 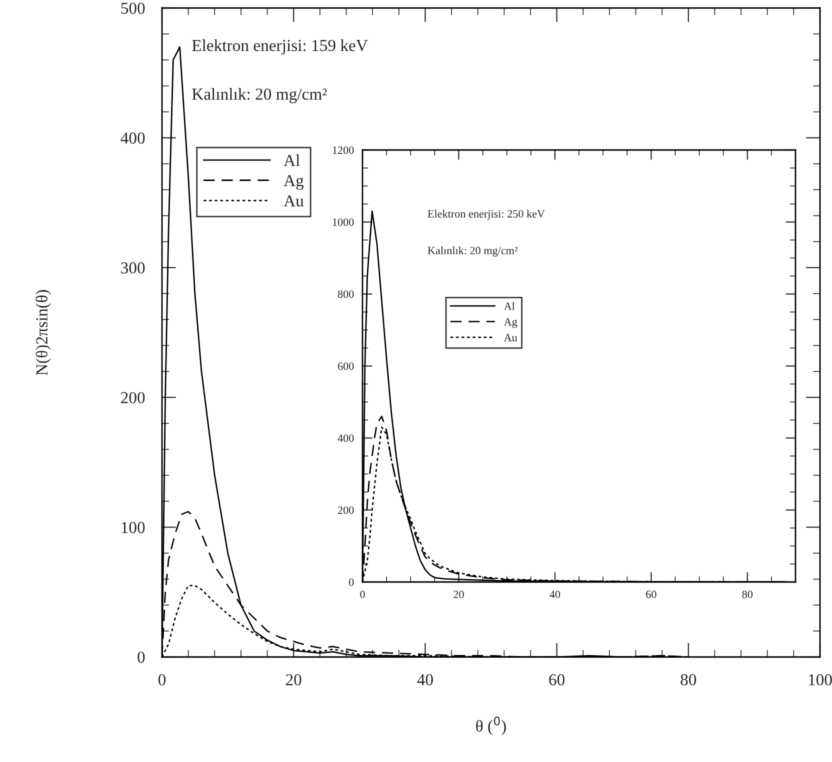 I want to click on y-tick-label: 500, so click(x=133, y=8).